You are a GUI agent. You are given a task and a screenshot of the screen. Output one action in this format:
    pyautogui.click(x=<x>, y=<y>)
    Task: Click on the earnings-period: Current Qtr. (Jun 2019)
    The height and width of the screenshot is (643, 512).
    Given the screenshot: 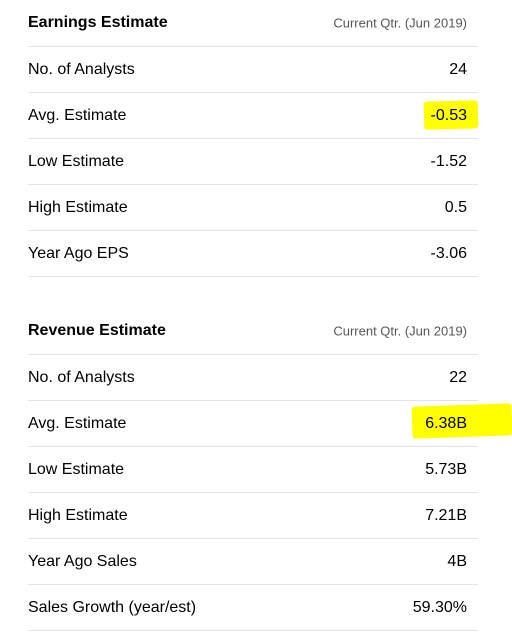 What is the action you would take?
    pyautogui.click(x=400, y=23)
    